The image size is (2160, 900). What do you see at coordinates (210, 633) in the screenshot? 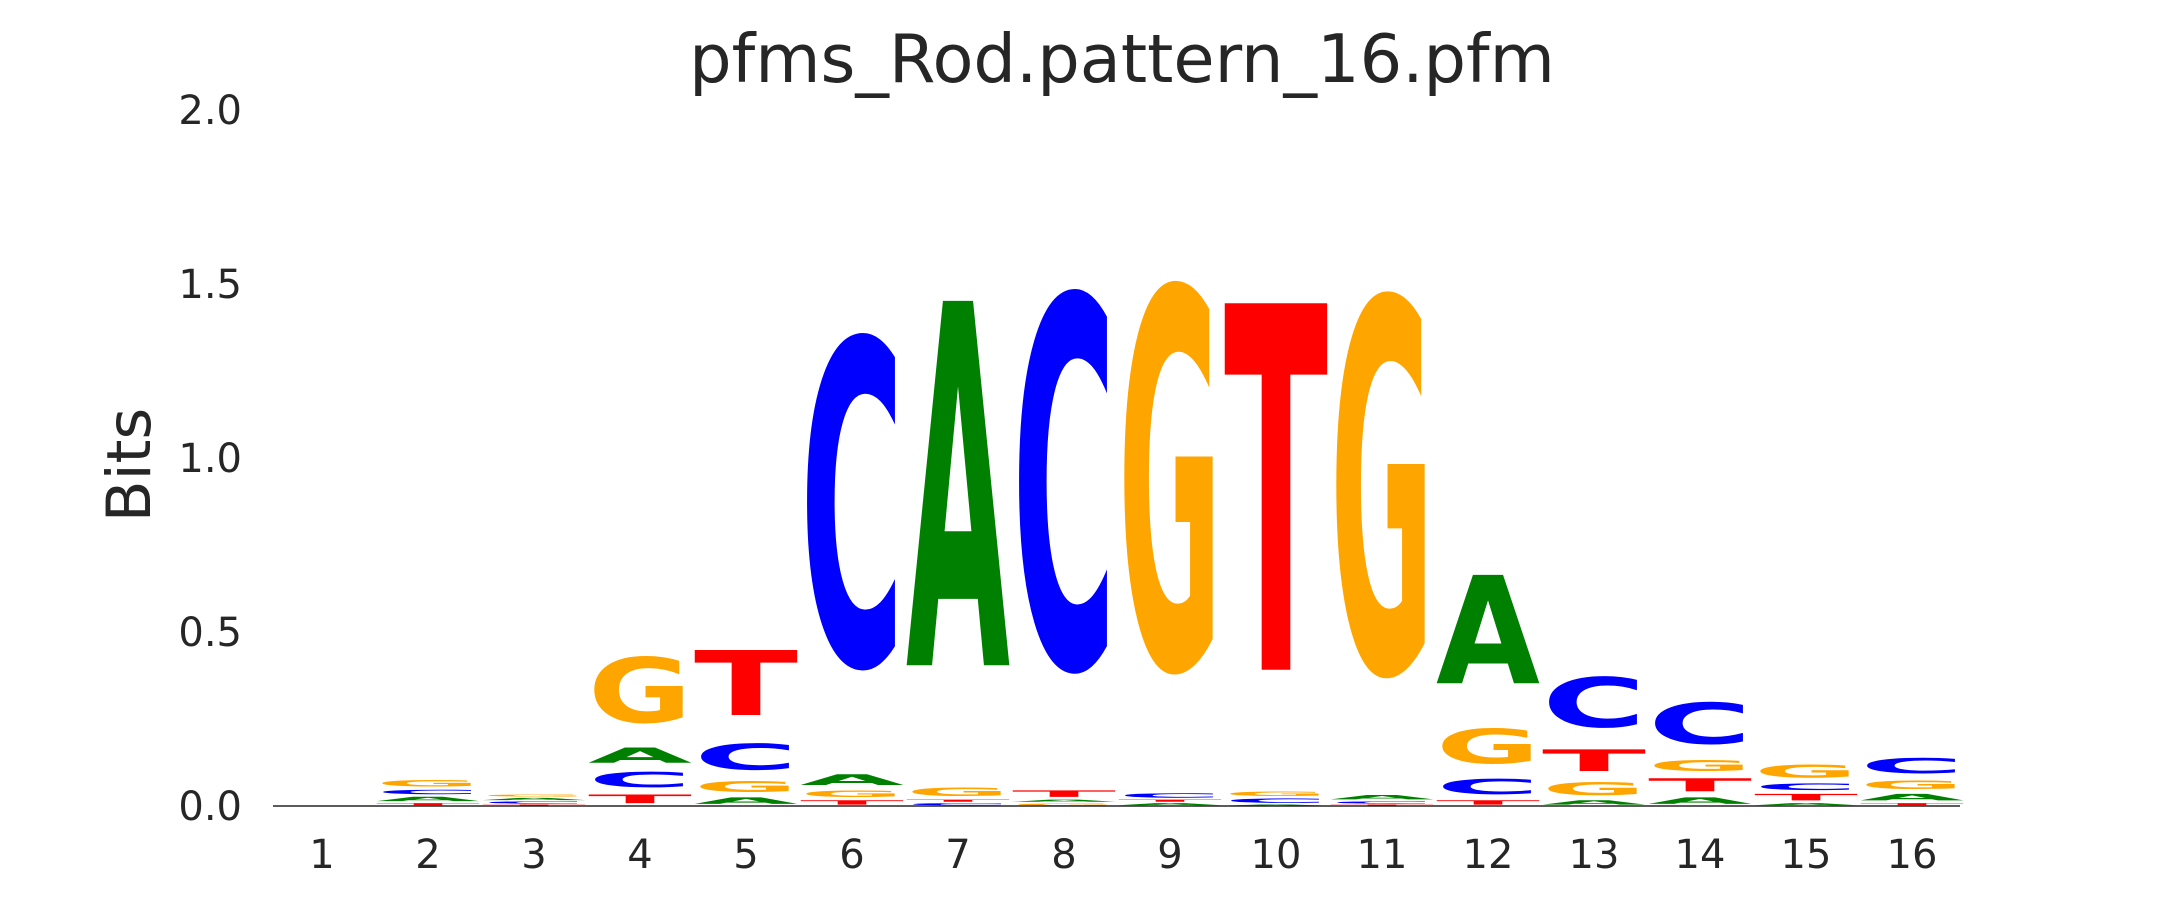
I see `y-tick-label: 0.5` at bounding box center [210, 633].